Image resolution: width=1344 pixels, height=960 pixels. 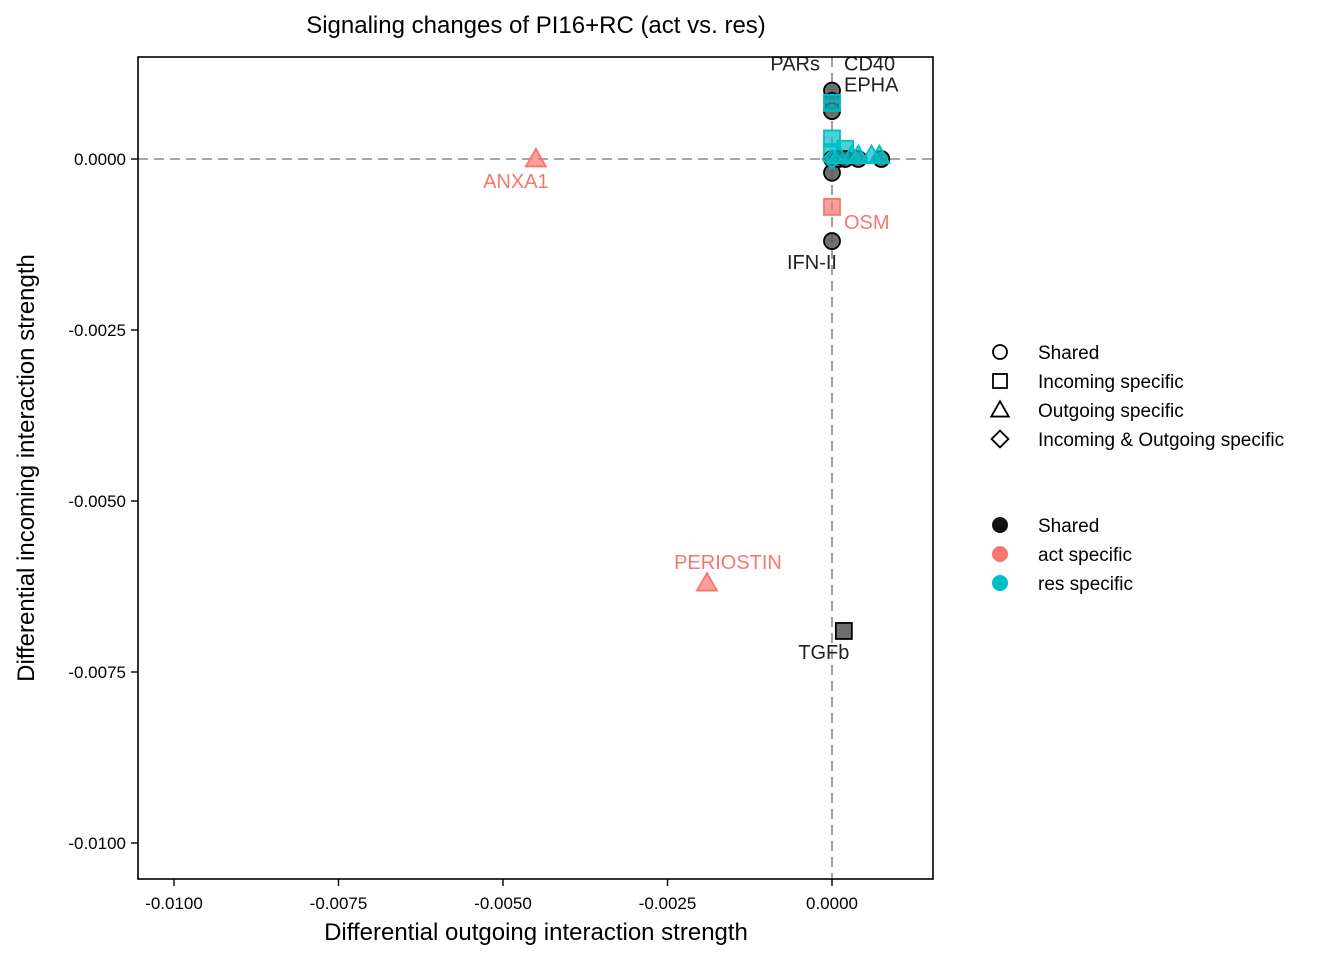 What do you see at coordinates (812, 263) in the screenshot?
I see `point-label: IFN-II` at bounding box center [812, 263].